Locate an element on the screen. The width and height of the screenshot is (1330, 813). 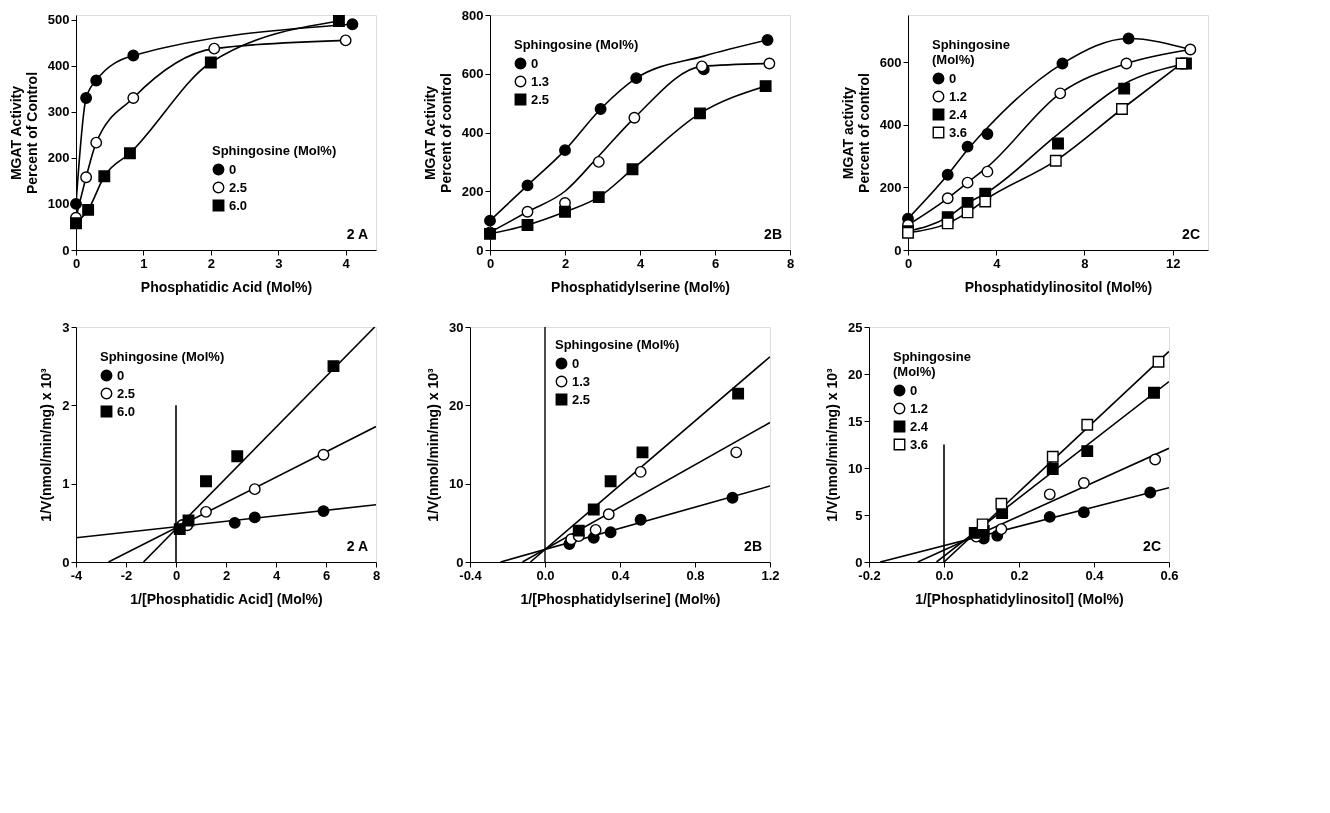
y-tick-label: 100 is located at coordinates (58, 204).